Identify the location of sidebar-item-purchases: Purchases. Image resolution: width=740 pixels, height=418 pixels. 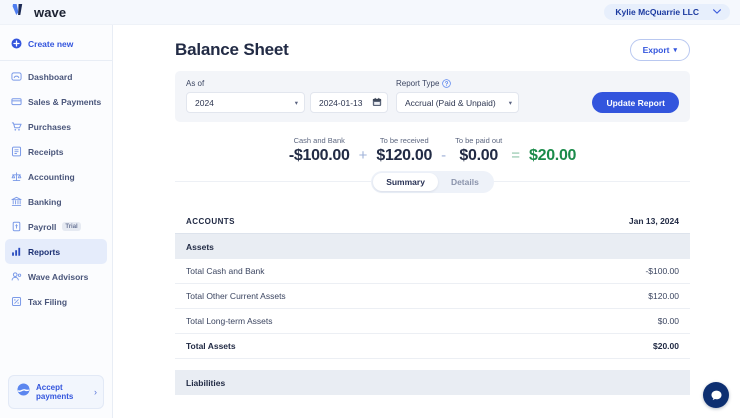
(56, 126).